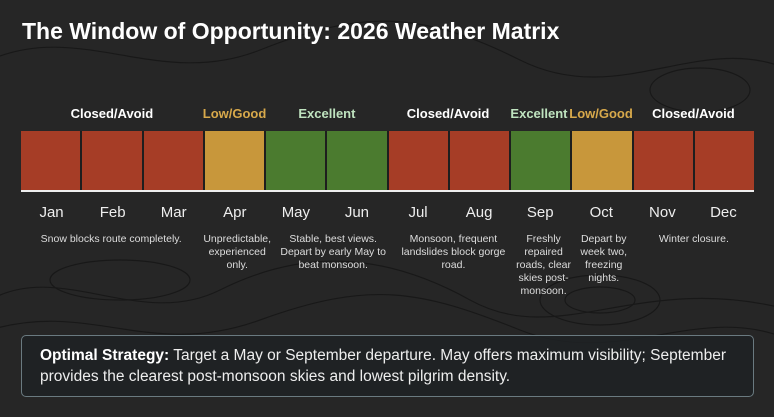 This screenshot has width=774, height=417. Describe the element at coordinates (663, 160) in the screenshot. I see `month-block-nov` at that location.